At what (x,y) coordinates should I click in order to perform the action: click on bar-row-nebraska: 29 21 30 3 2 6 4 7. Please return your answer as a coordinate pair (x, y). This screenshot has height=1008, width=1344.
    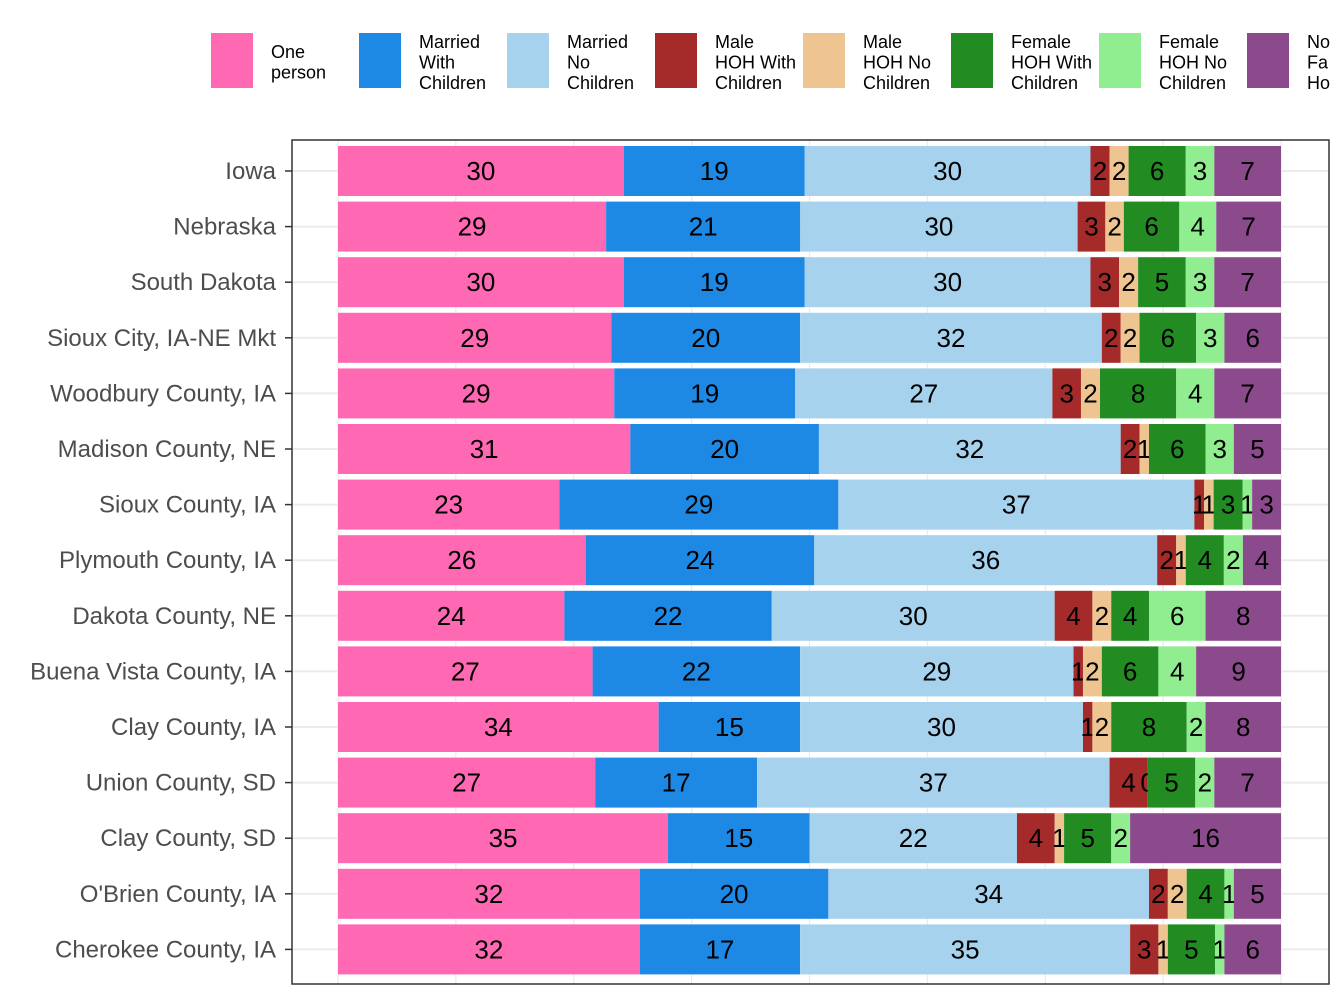
    Looking at the image, I should click on (809, 226).